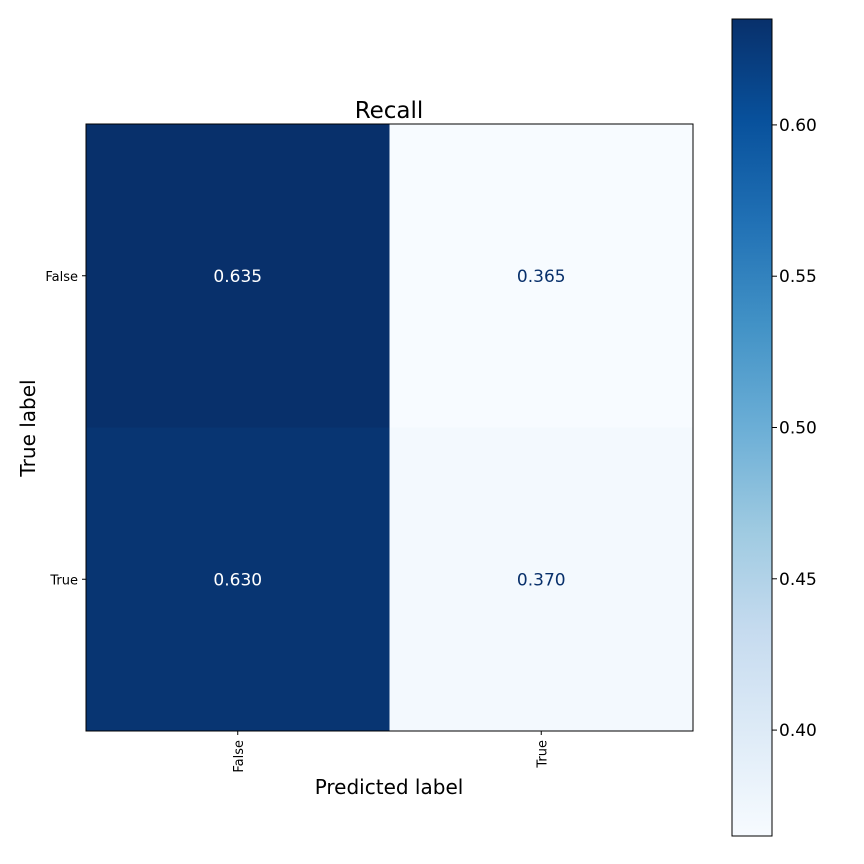 The image size is (864, 864). What do you see at coordinates (798, 277) in the screenshot?
I see `colorbar-tick-label: 0.55` at bounding box center [798, 277].